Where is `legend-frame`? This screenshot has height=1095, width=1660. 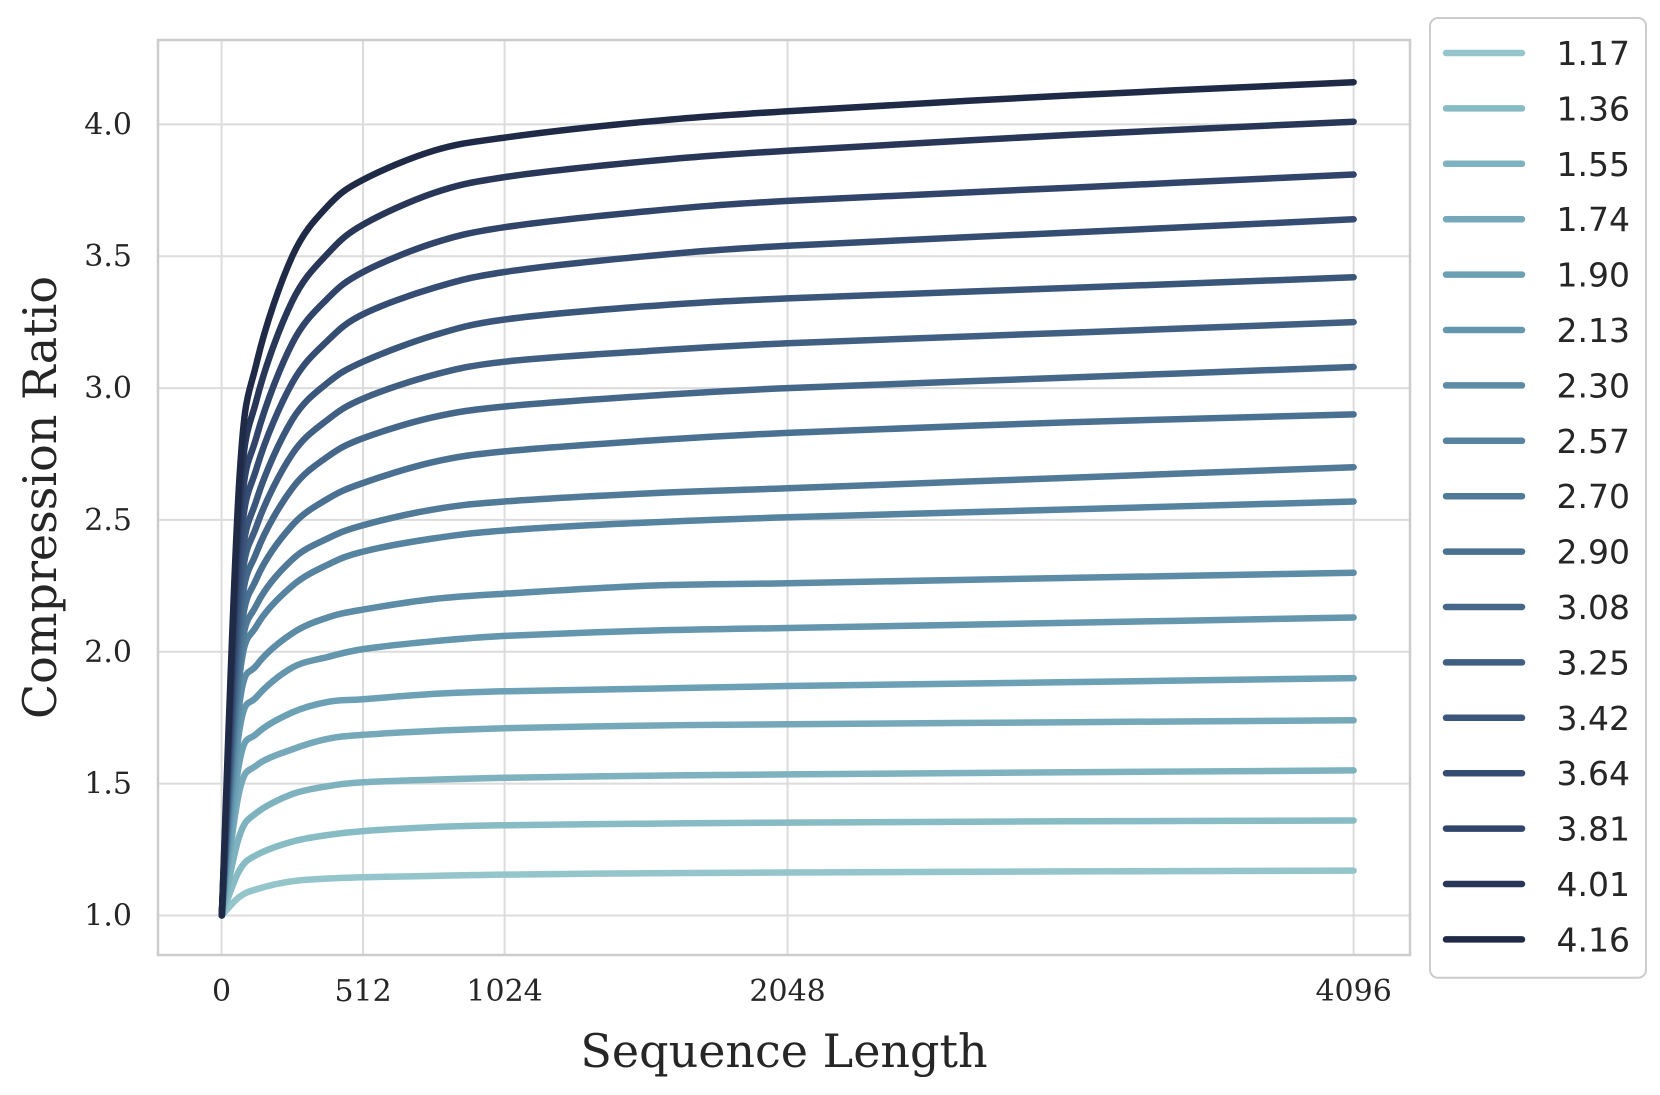
legend-frame is located at coordinates (1538, 498).